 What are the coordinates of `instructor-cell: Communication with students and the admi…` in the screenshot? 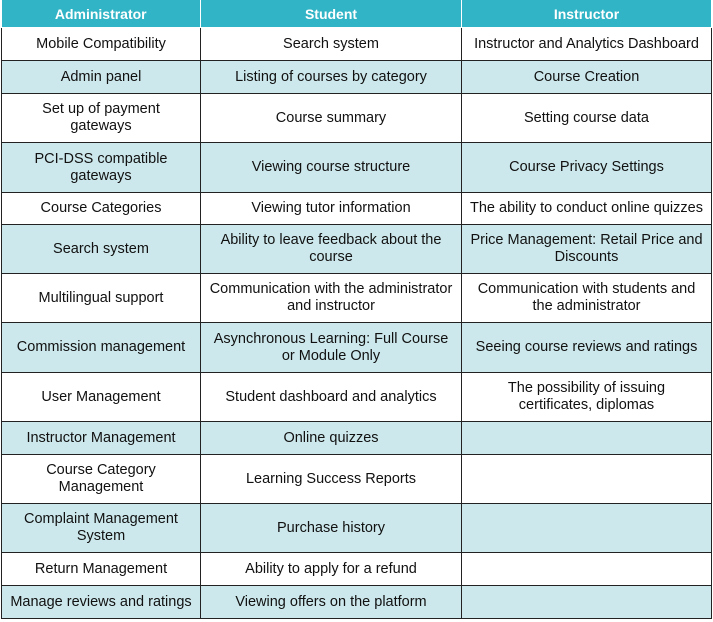 It's located at (586, 298).